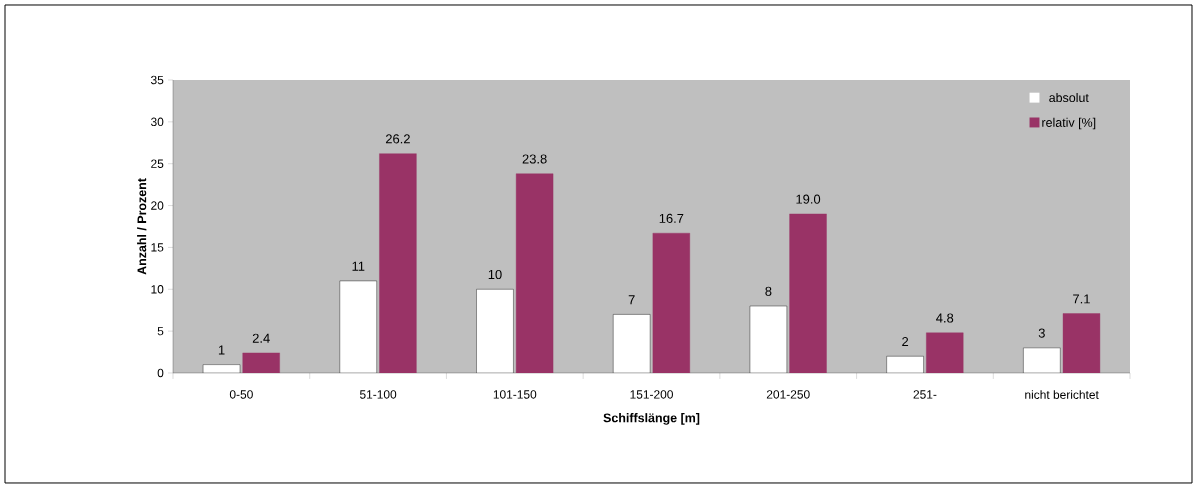 This screenshot has width=1197, height=485. Describe the element at coordinates (160, 331) in the screenshot. I see `y-tick-label: 5` at that location.